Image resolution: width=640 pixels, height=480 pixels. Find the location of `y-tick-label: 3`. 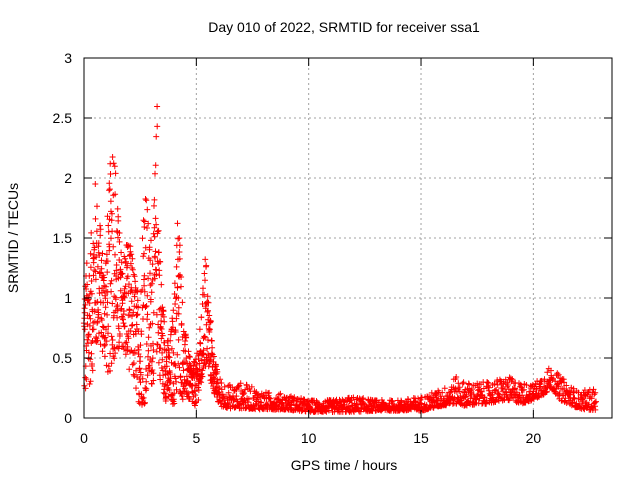

y-tick-label: 3 is located at coordinates (68, 58).